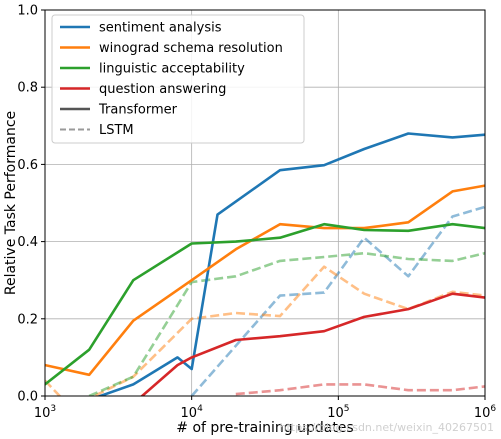  What do you see at coordinates (172, 69) in the screenshot?
I see `legend-label-linguistic-acceptability: linguistic acceptability` at bounding box center [172, 69].